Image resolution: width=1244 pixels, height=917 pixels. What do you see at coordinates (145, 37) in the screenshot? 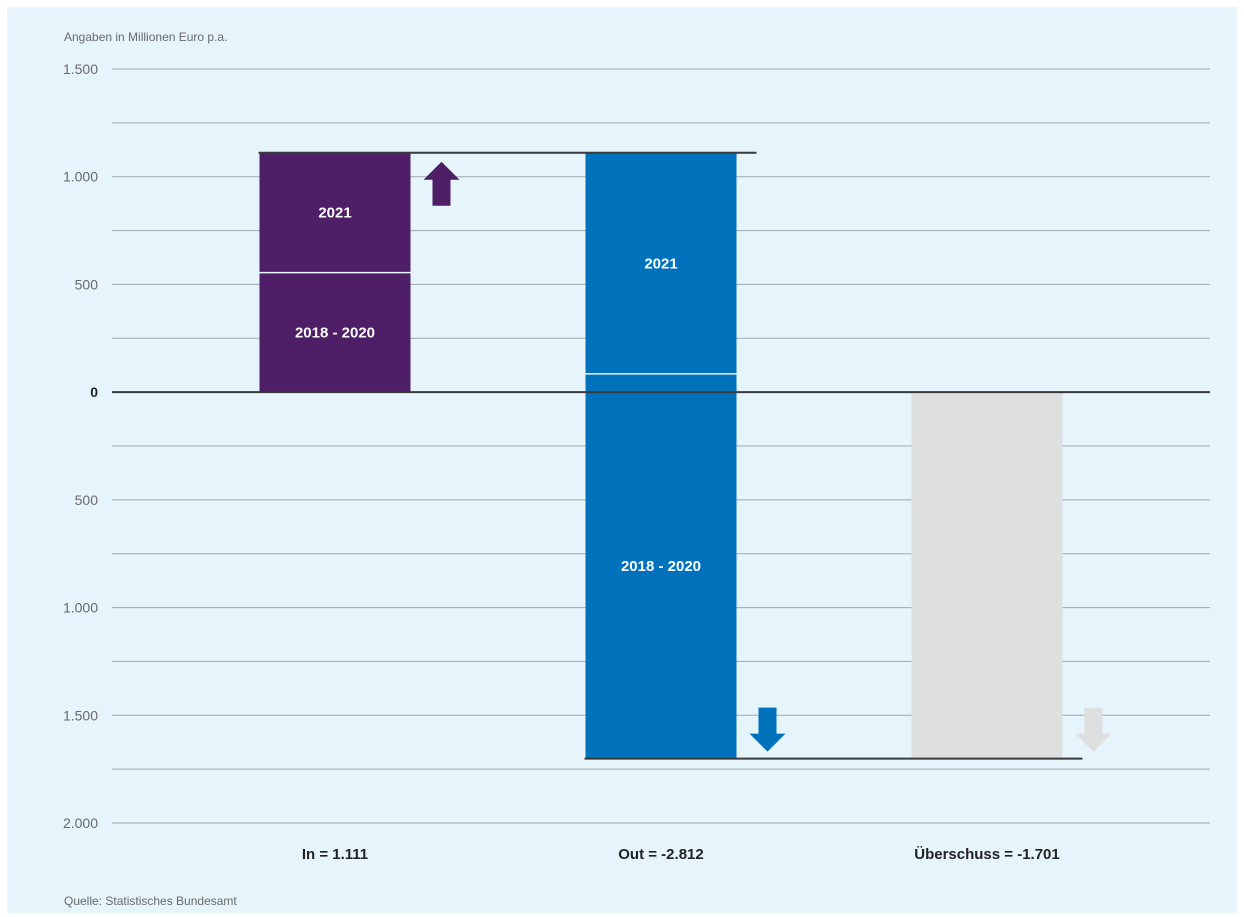
I see `unit-note: Angaben in Millionen Euro p.a.` at bounding box center [145, 37].